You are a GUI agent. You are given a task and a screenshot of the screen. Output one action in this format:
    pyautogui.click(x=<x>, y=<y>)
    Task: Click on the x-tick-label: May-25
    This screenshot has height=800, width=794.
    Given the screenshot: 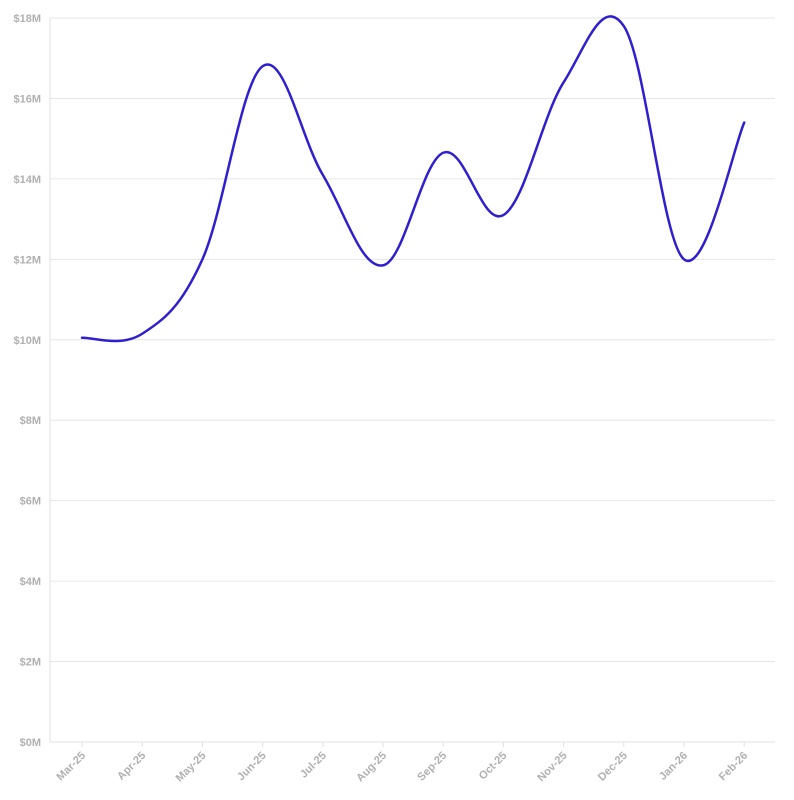 What is the action you would take?
    pyautogui.click(x=191, y=767)
    